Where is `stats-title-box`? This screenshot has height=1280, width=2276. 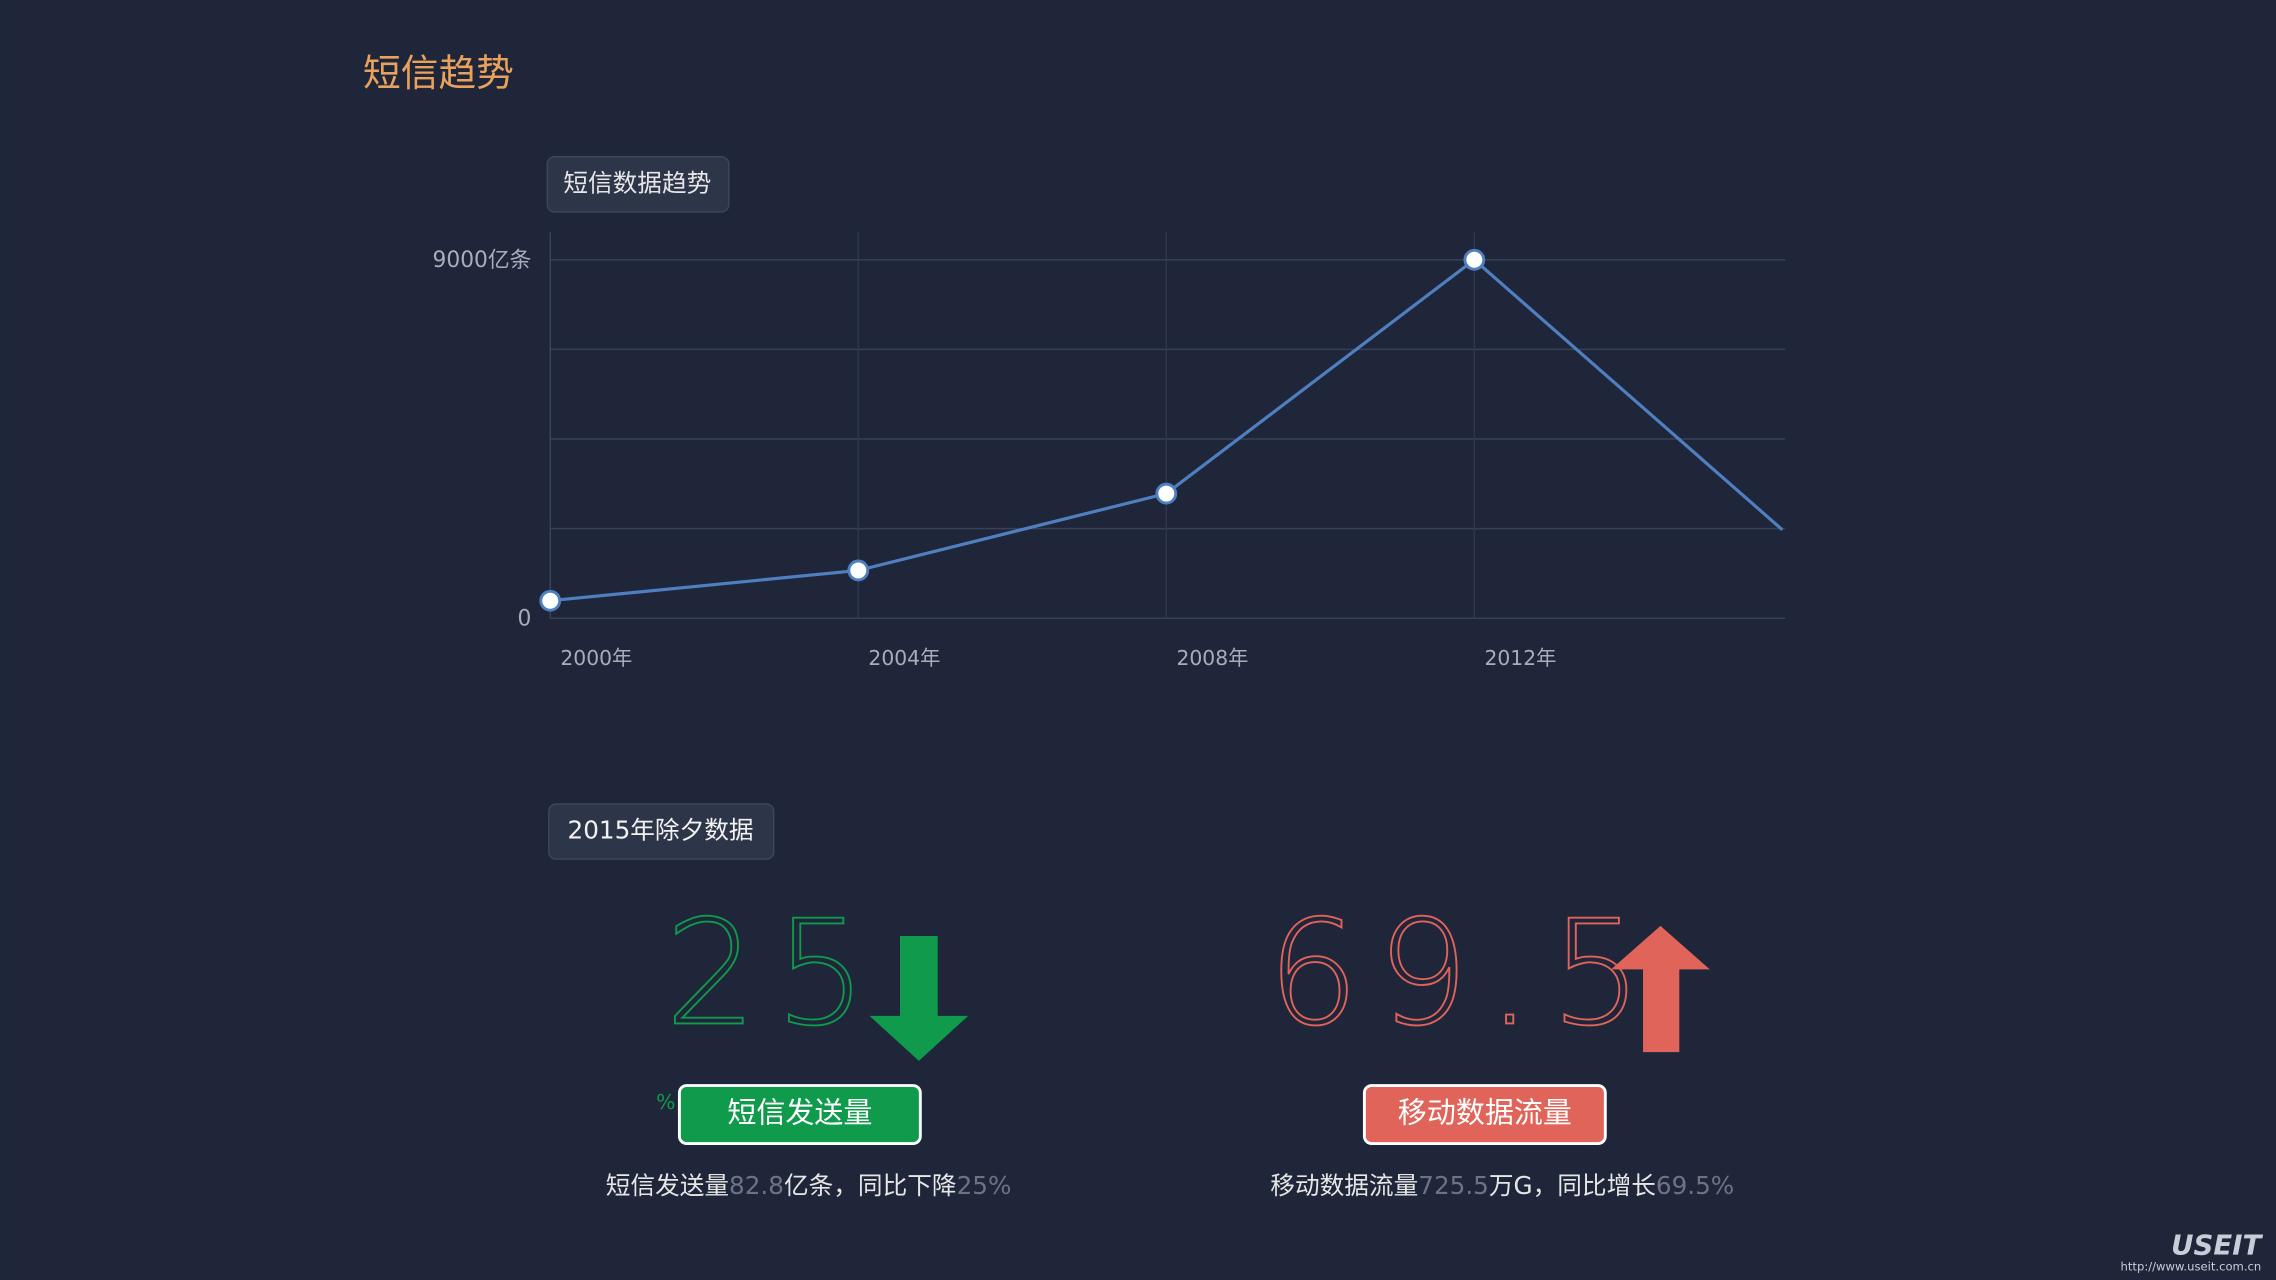
stats-title-box is located at coordinates (661, 831).